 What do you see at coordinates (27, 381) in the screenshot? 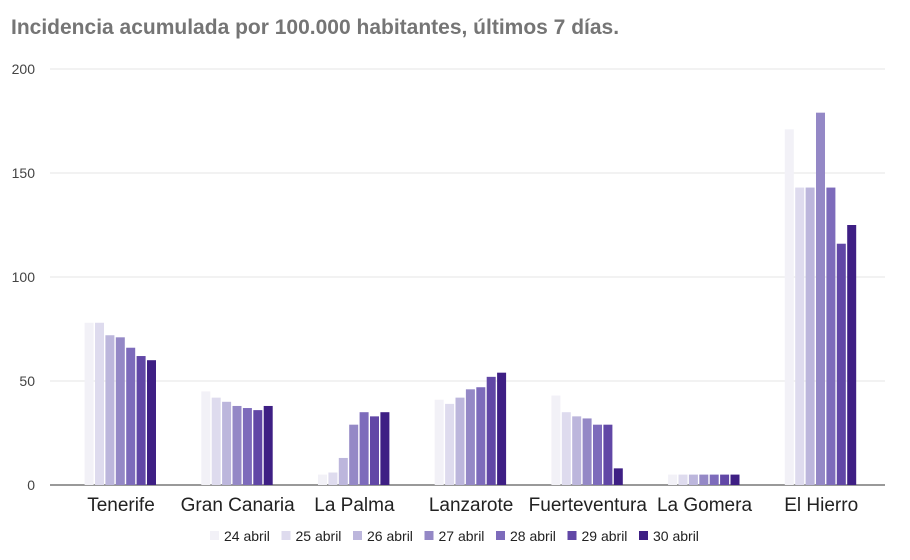
I see `y-tick-label: 50` at bounding box center [27, 381].